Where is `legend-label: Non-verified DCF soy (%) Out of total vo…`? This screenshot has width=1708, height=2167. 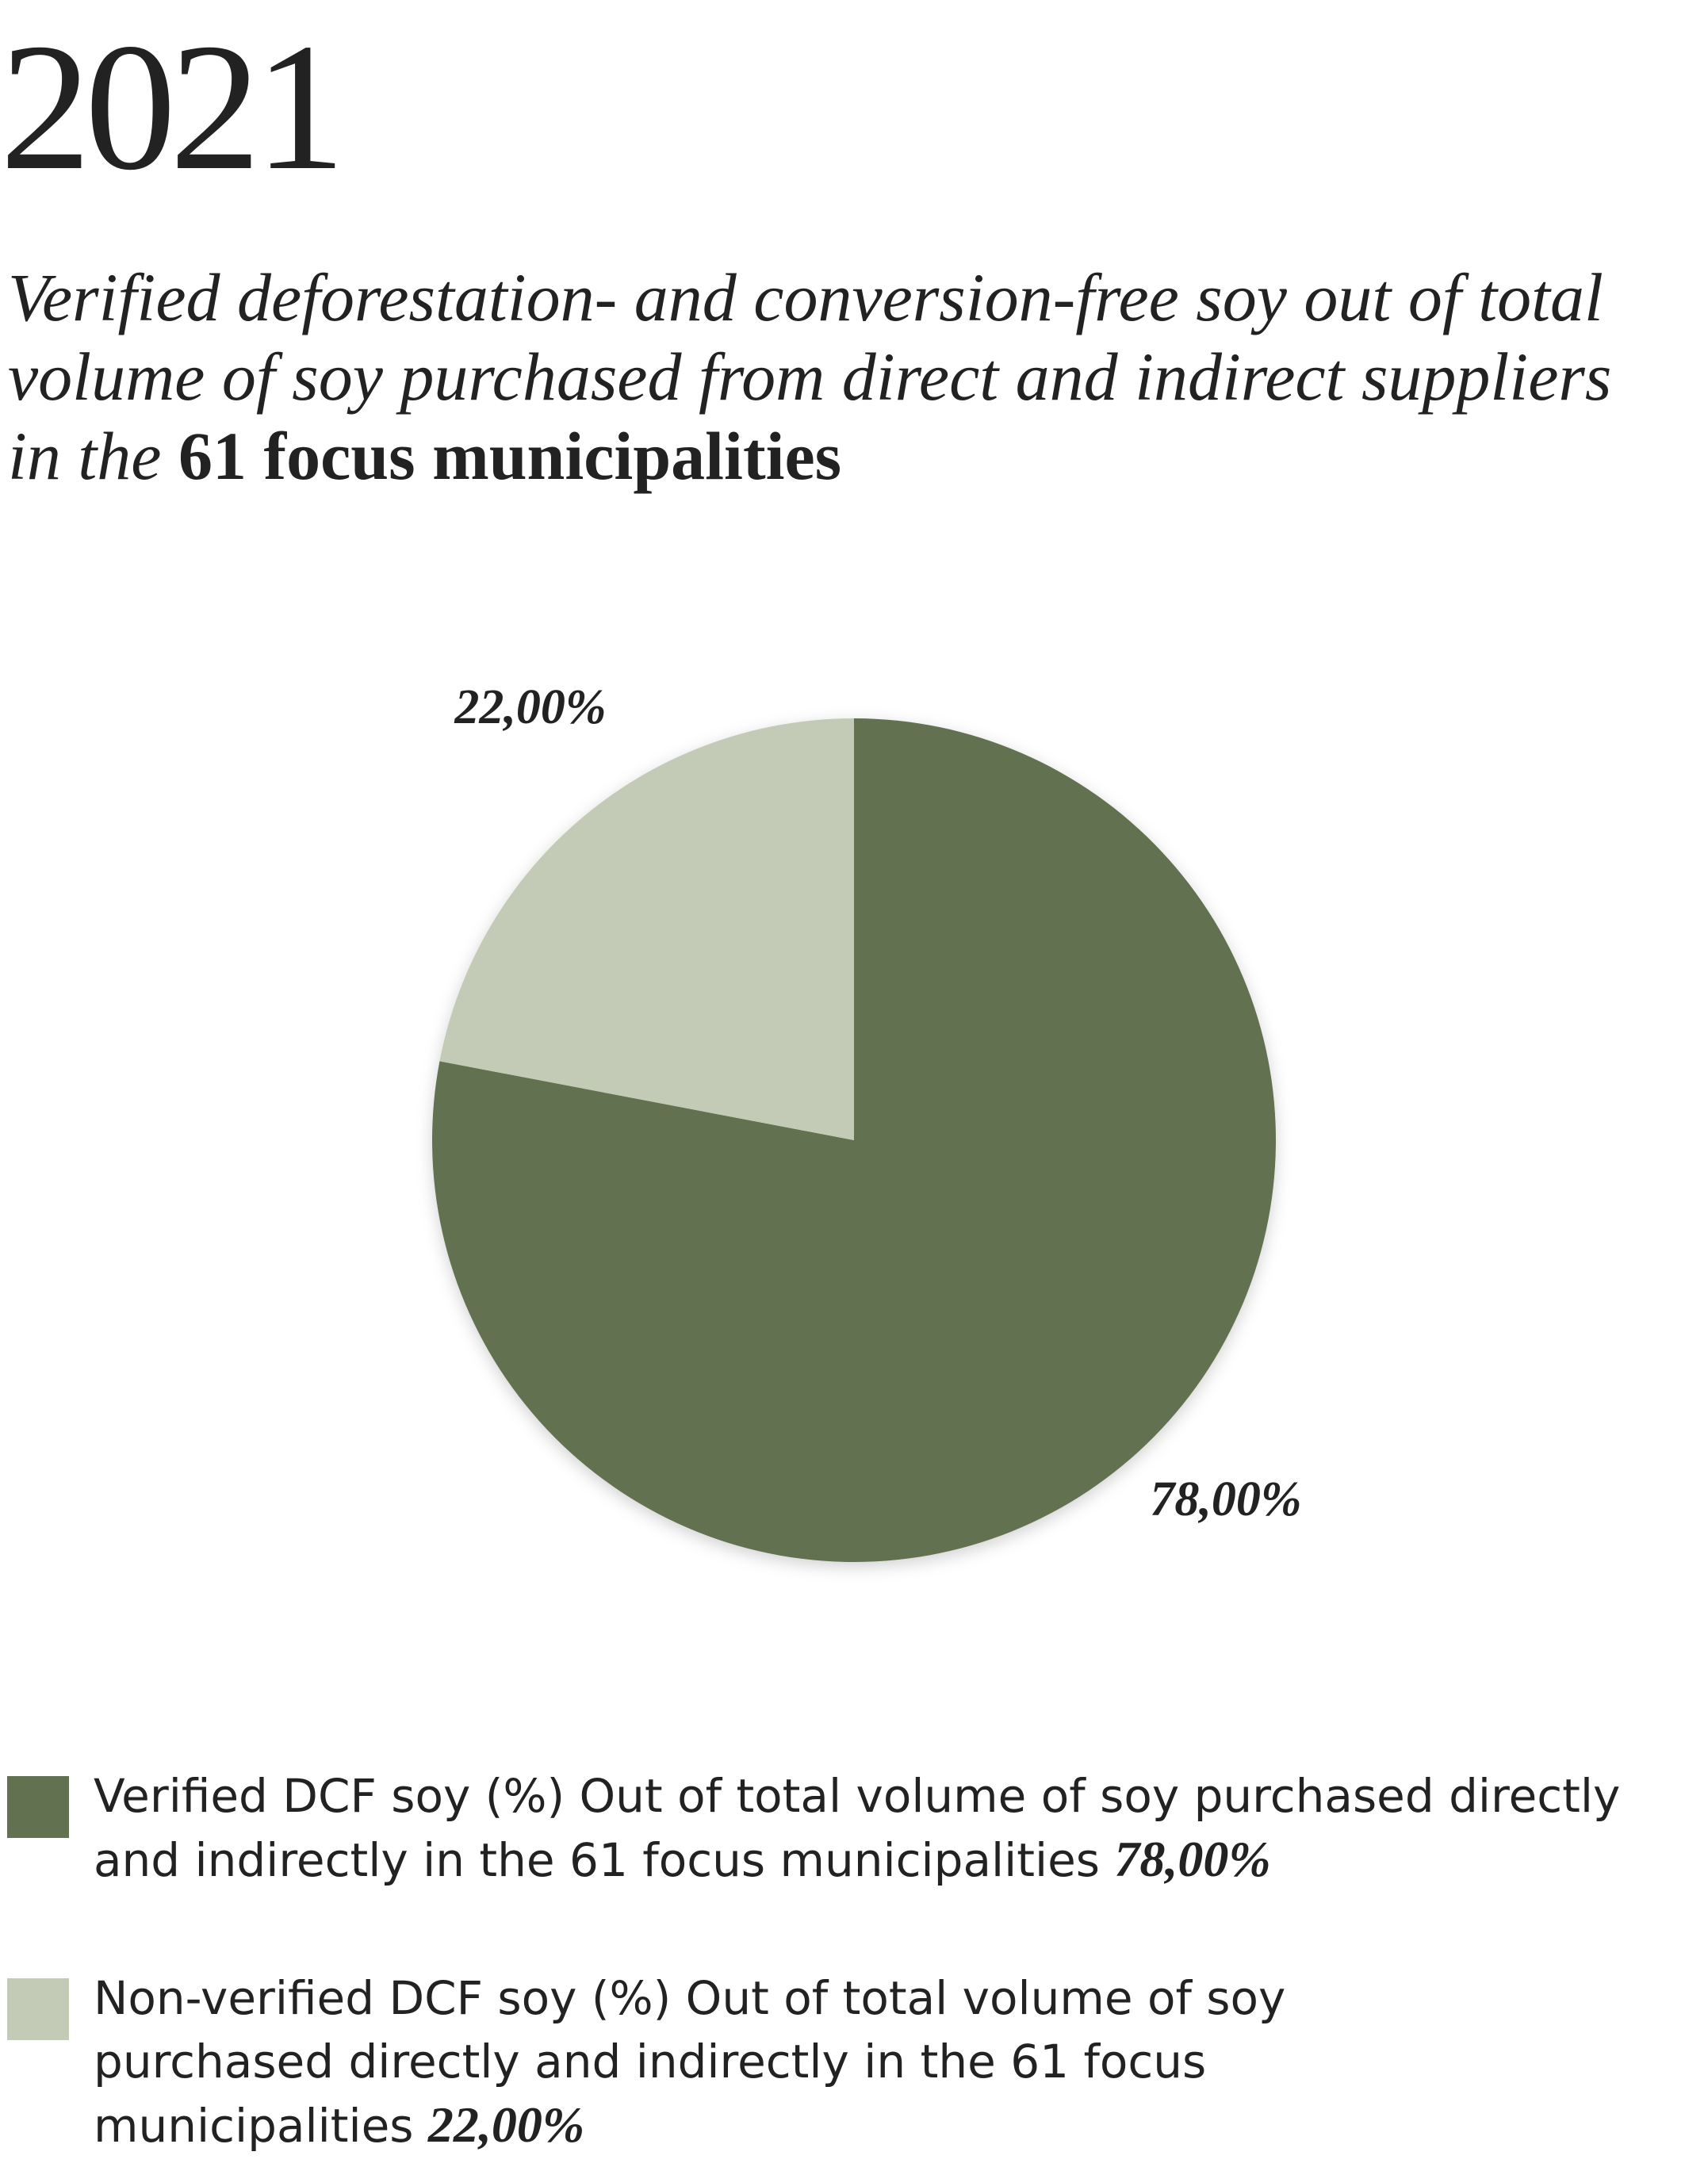 legend-label: Non-verified DCF soy (%) Out of total vo… is located at coordinates (690, 2062).